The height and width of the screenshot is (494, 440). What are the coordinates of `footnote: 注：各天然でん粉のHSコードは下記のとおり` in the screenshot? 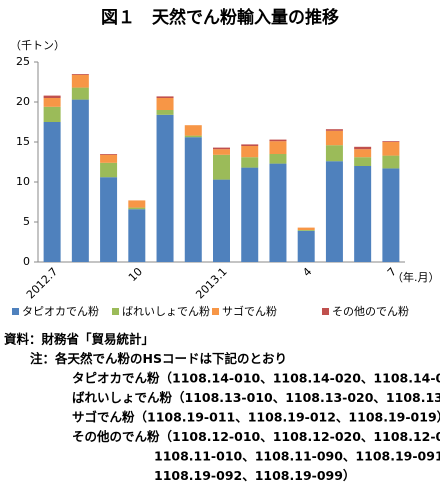 It's located at (158, 358).